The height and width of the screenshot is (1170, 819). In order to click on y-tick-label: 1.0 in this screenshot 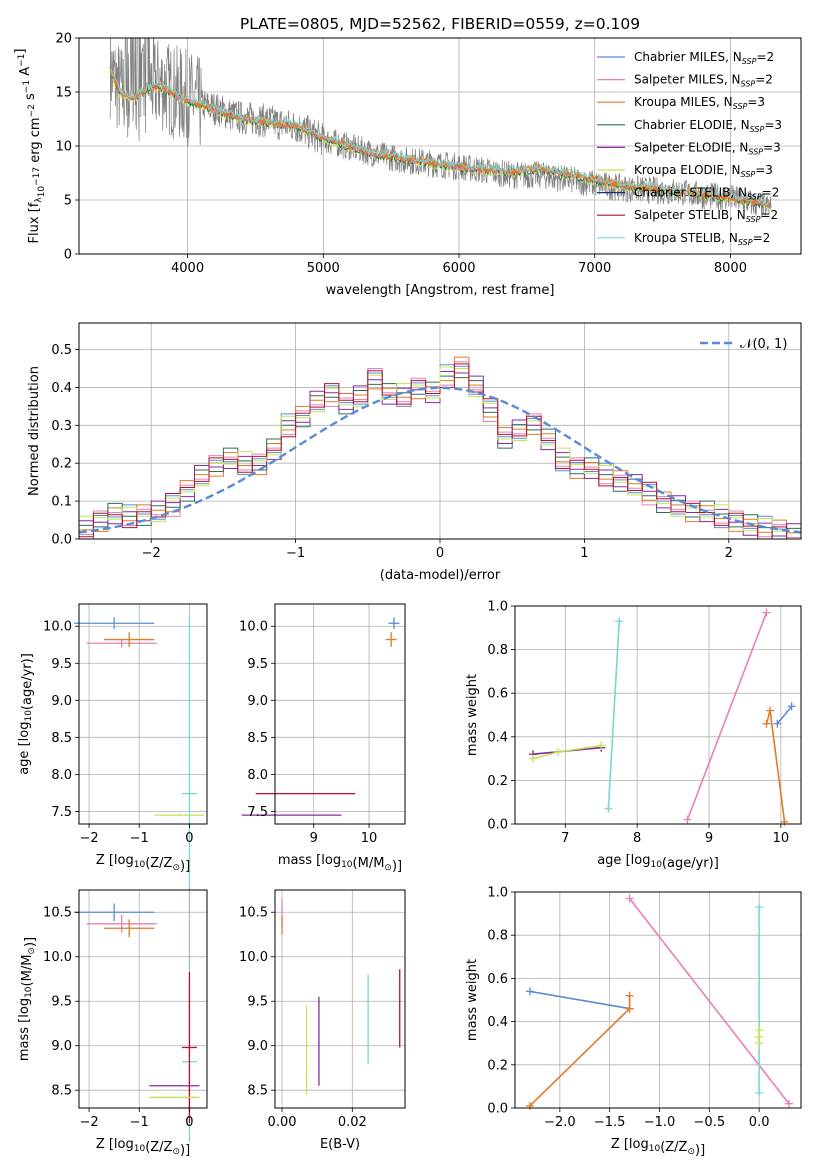, I will do `click(497, 893)`.